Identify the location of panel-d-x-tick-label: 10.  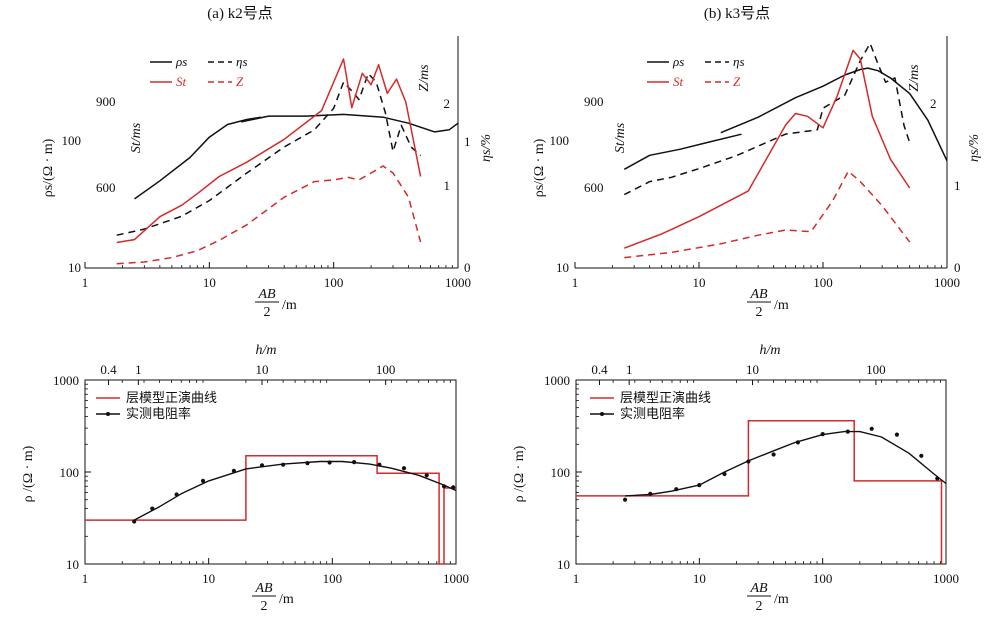
(699, 578).